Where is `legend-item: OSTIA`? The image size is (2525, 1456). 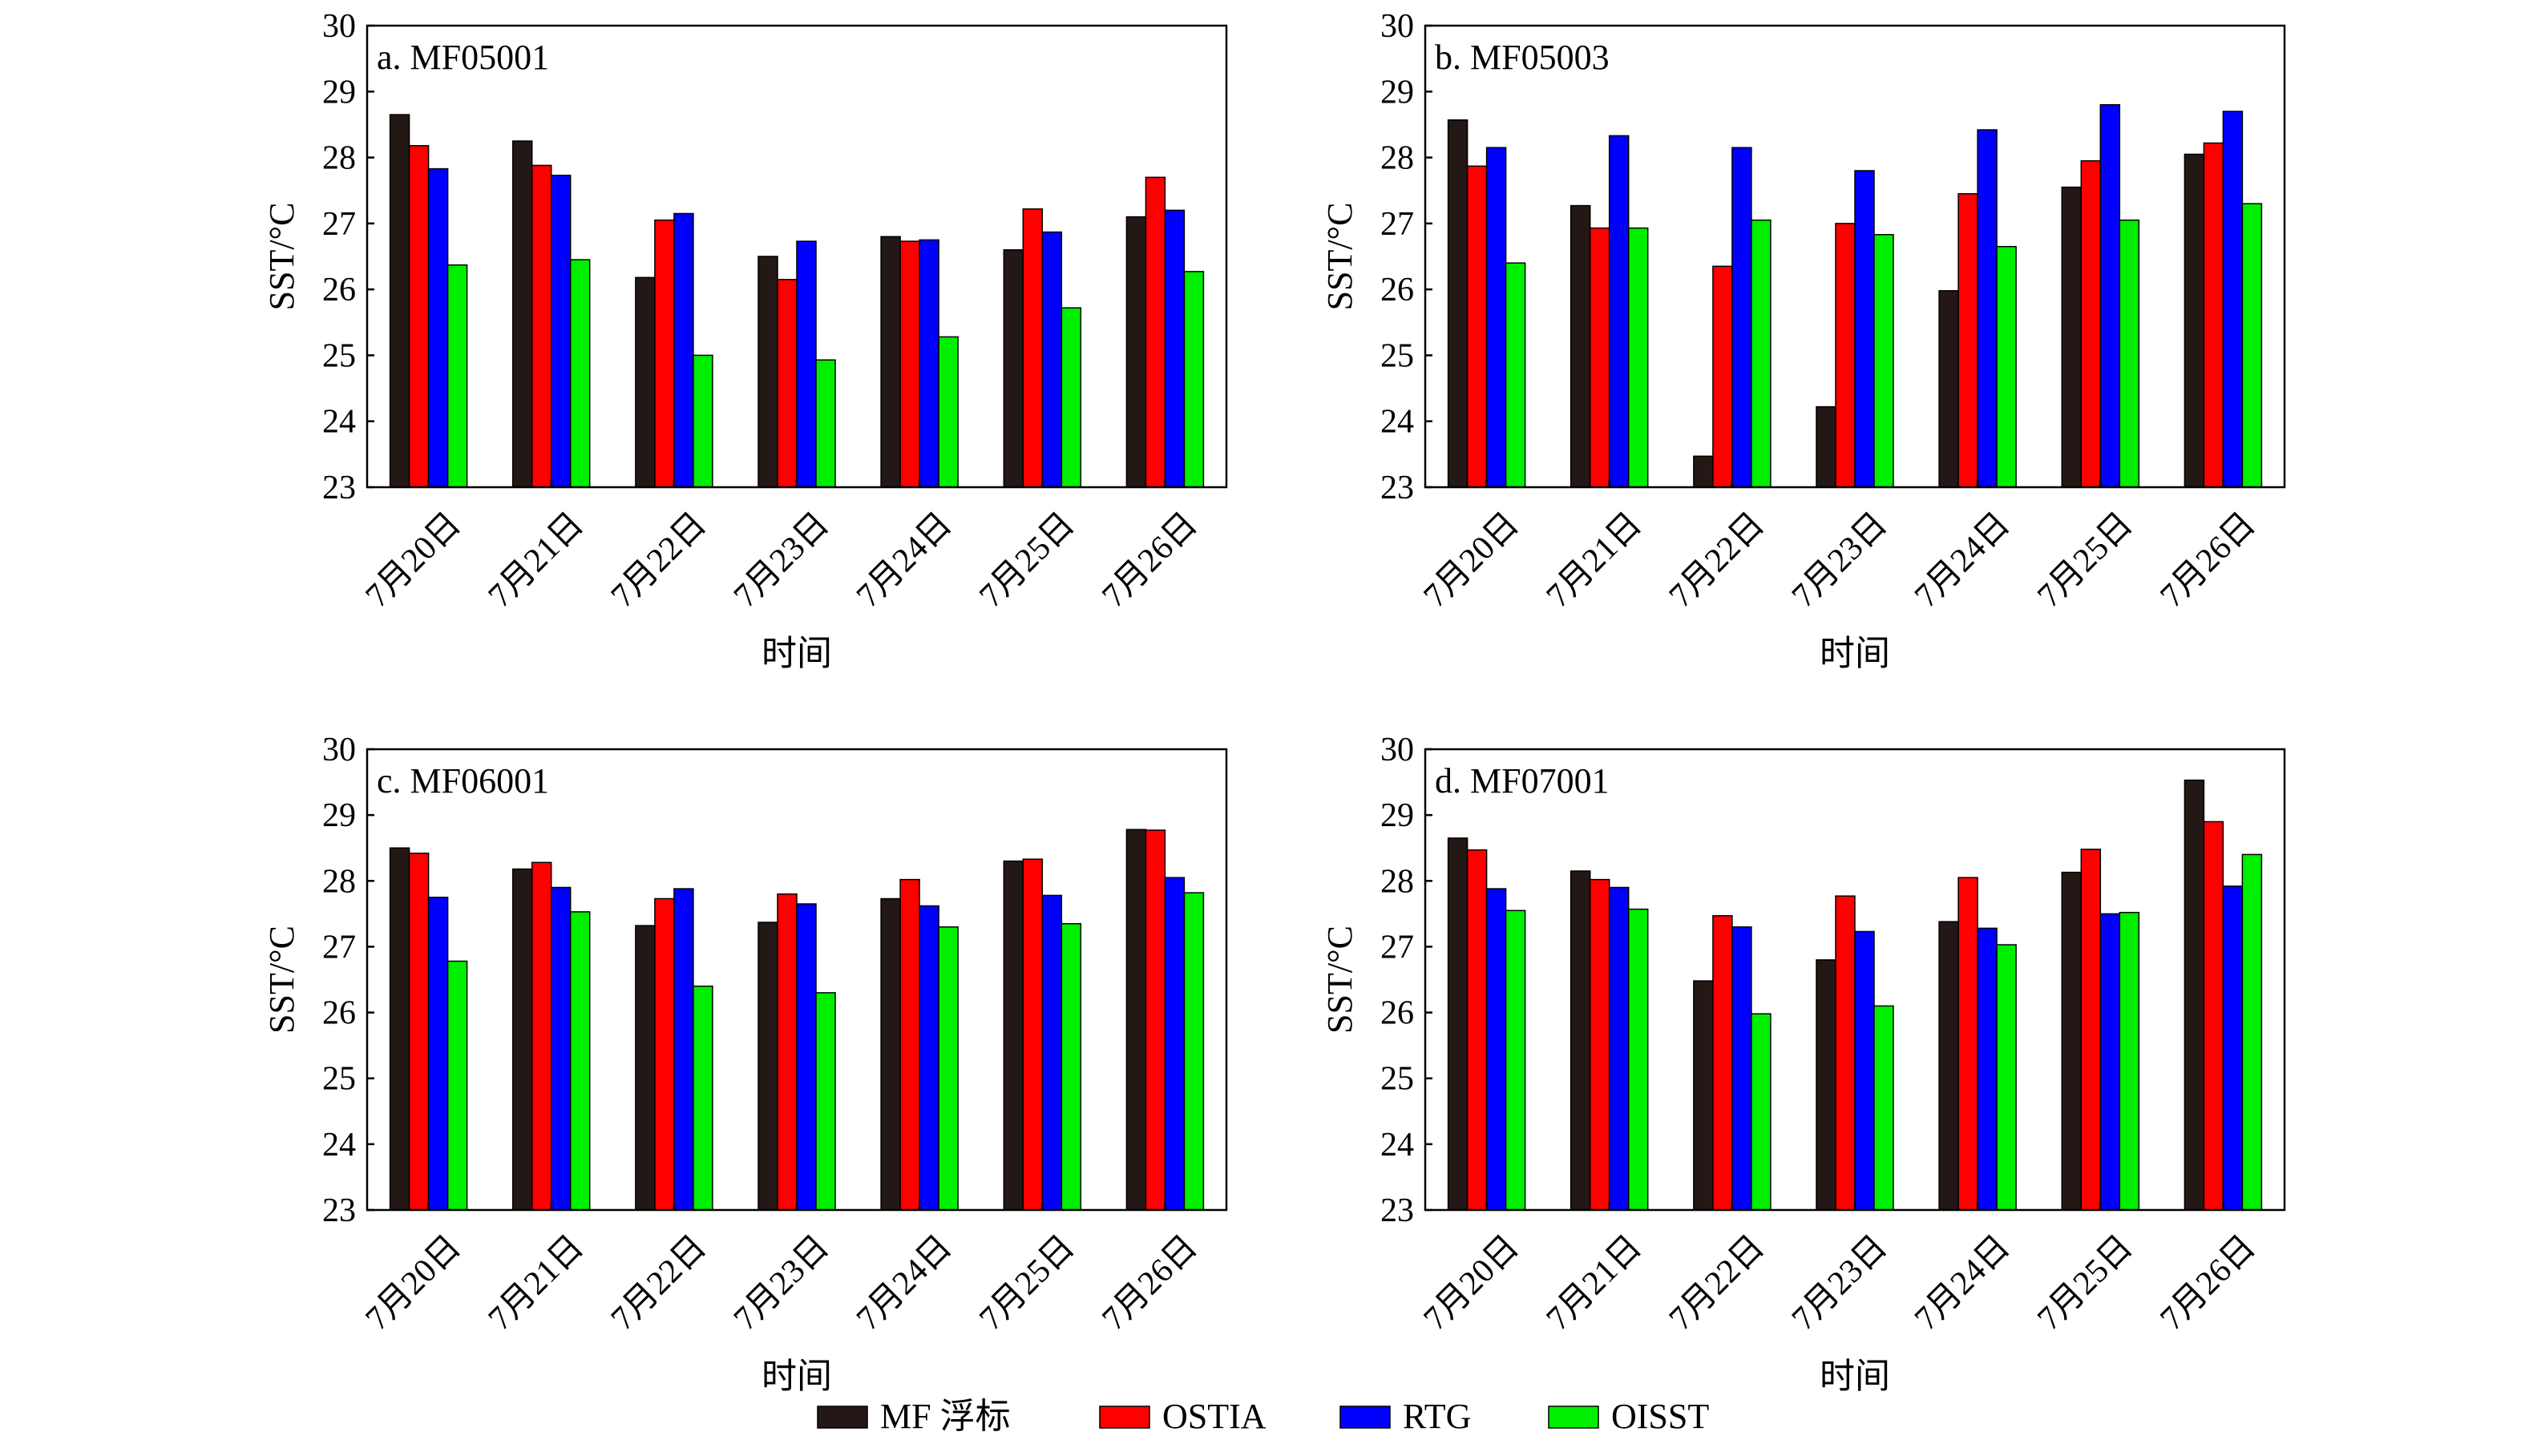 legend-item: OSTIA is located at coordinates (1183, 1416).